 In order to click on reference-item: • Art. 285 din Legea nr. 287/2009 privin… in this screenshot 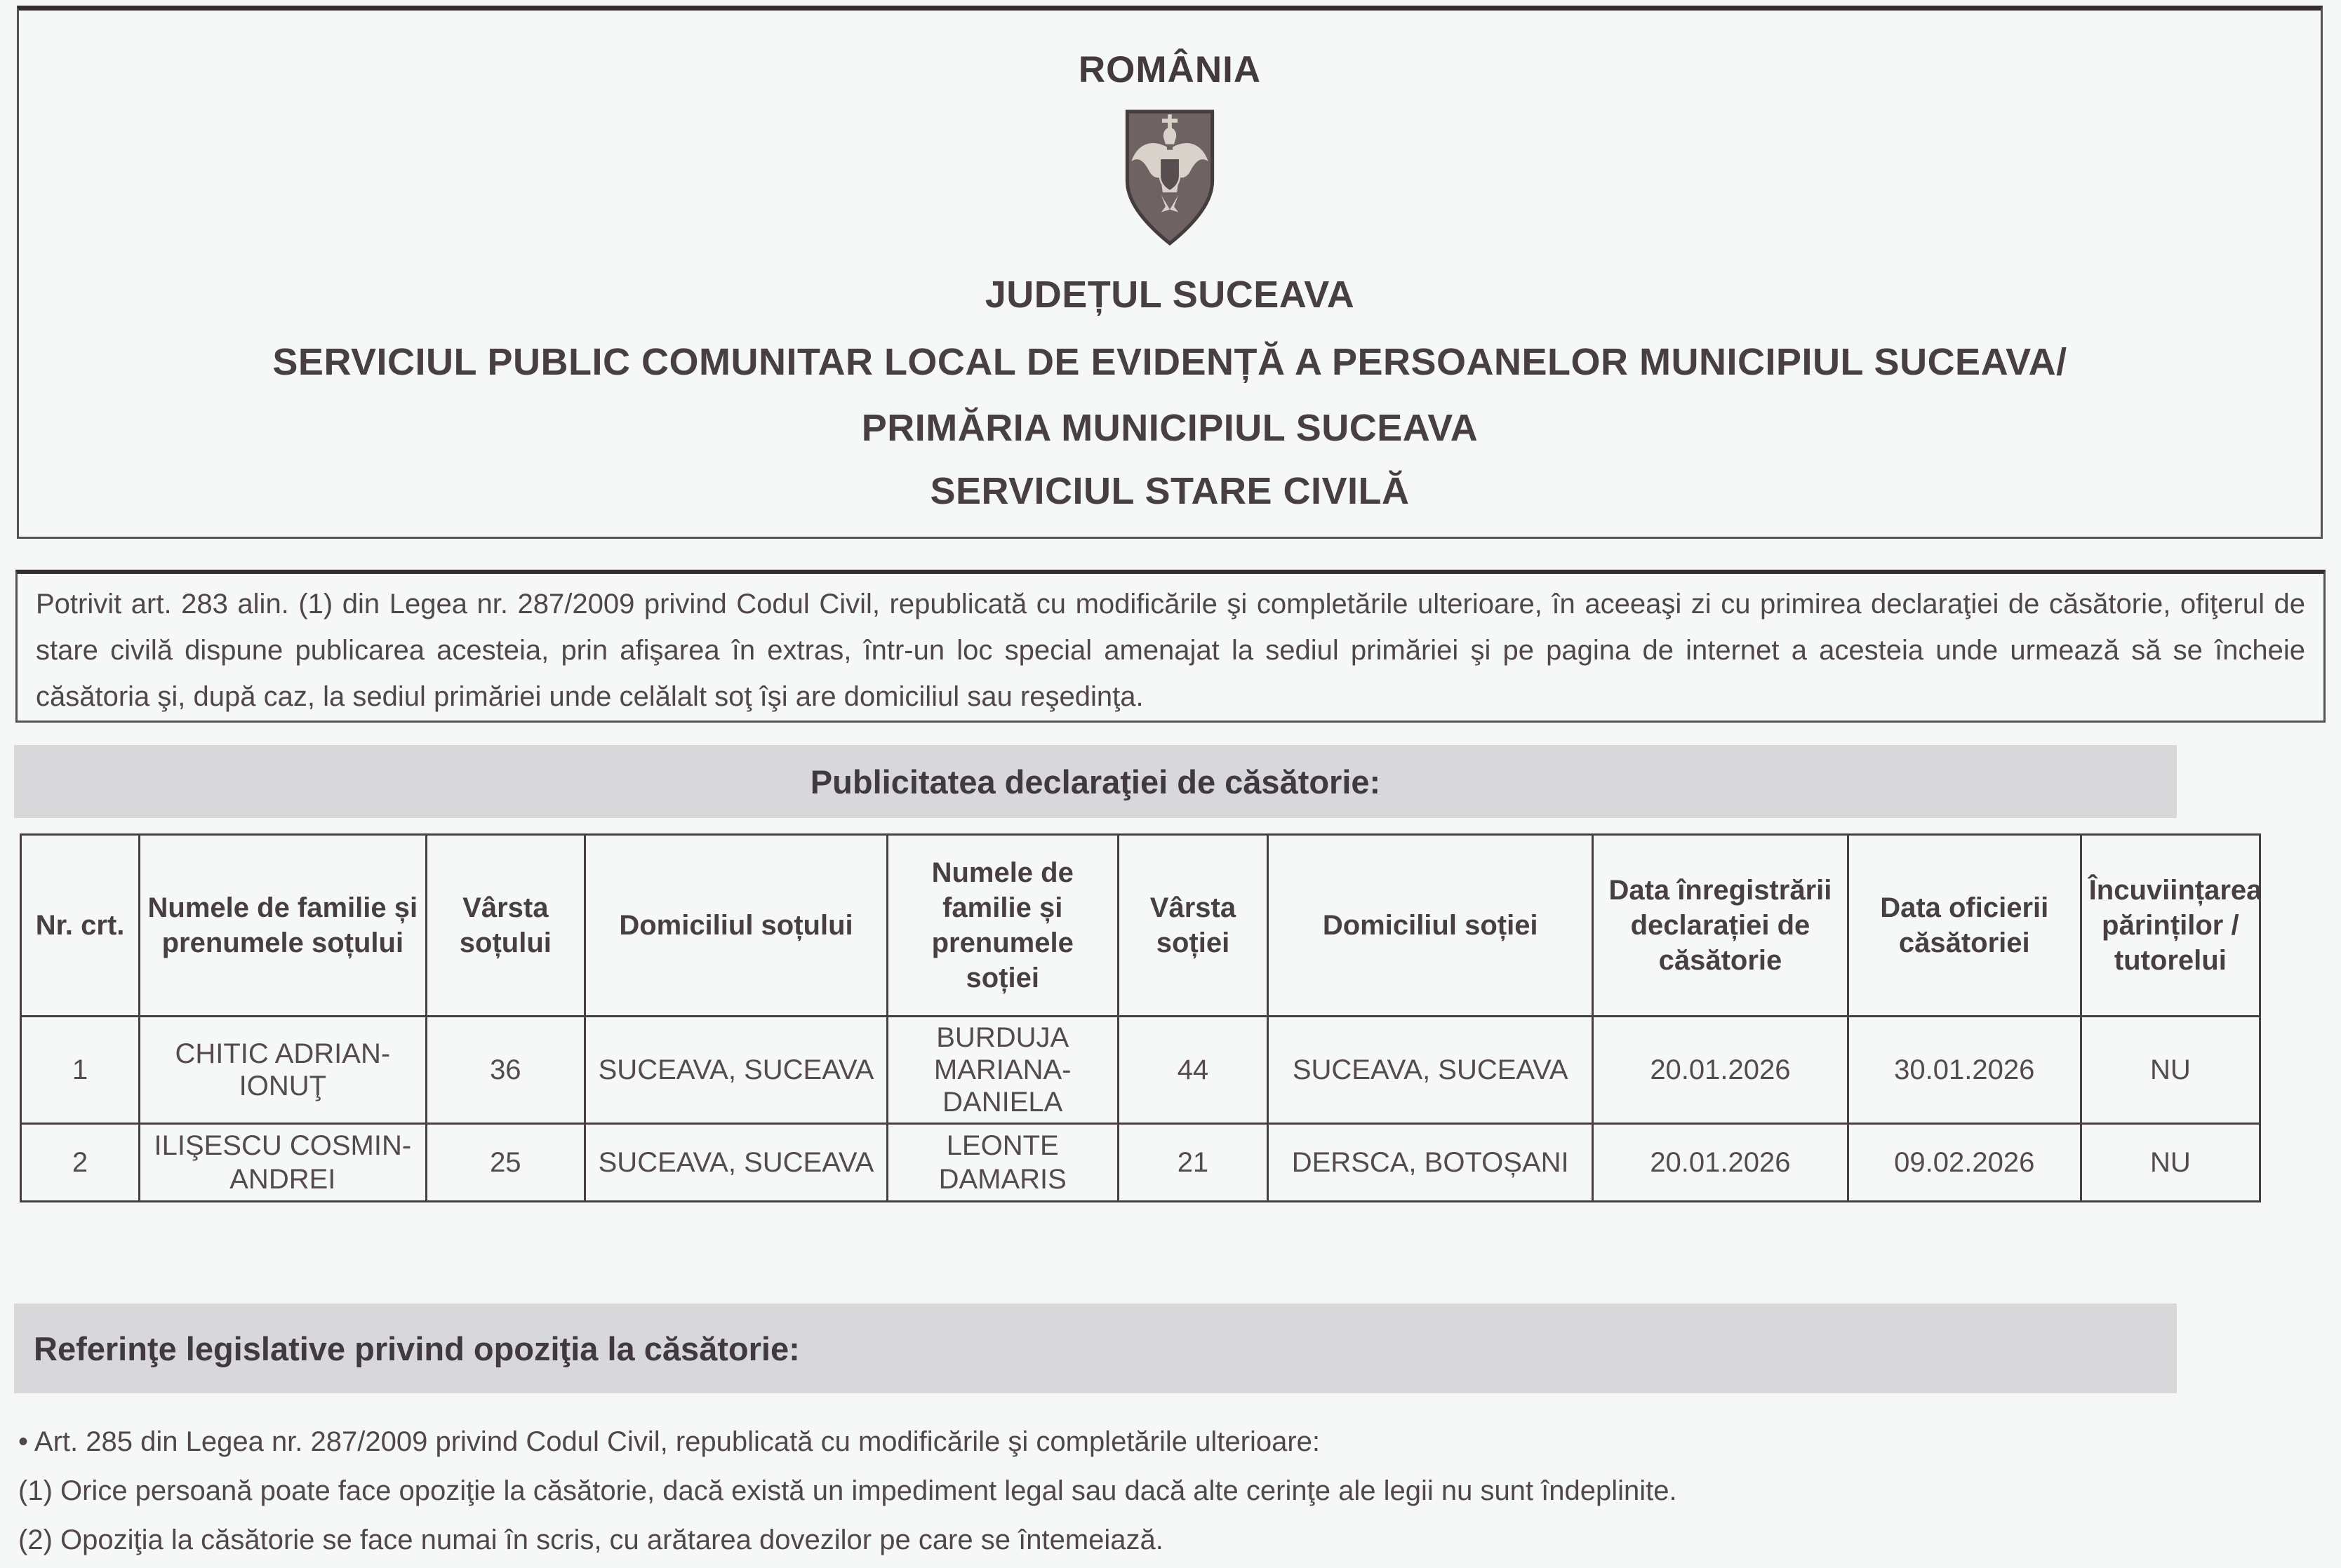, I will do `click(669, 1441)`.